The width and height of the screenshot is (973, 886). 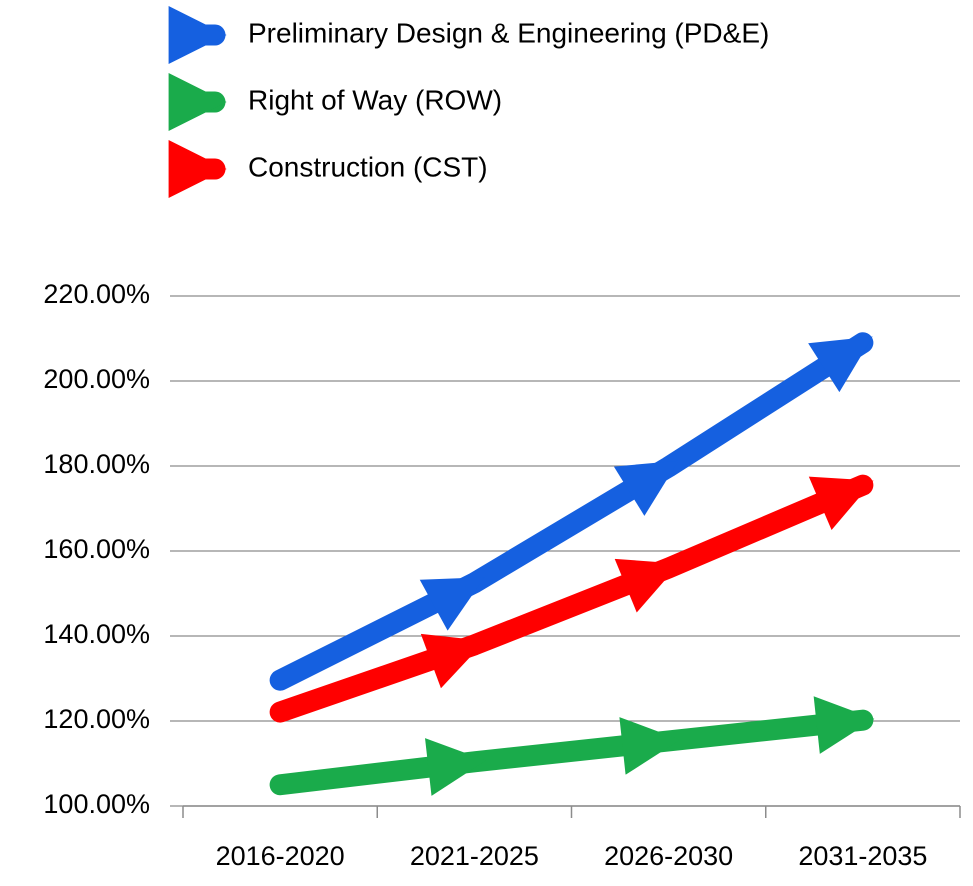 What do you see at coordinates (96, 549) in the screenshot?
I see `y-tick-label: 160.00%` at bounding box center [96, 549].